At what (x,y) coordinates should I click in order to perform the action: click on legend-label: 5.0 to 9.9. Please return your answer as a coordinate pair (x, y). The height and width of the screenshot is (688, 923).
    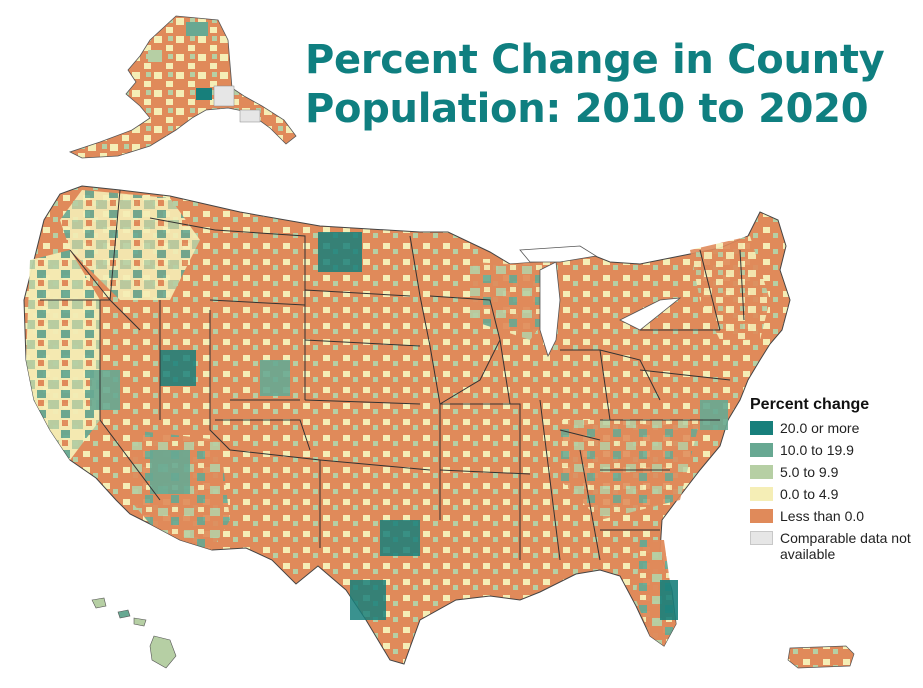
    Looking at the image, I should click on (809, 472).